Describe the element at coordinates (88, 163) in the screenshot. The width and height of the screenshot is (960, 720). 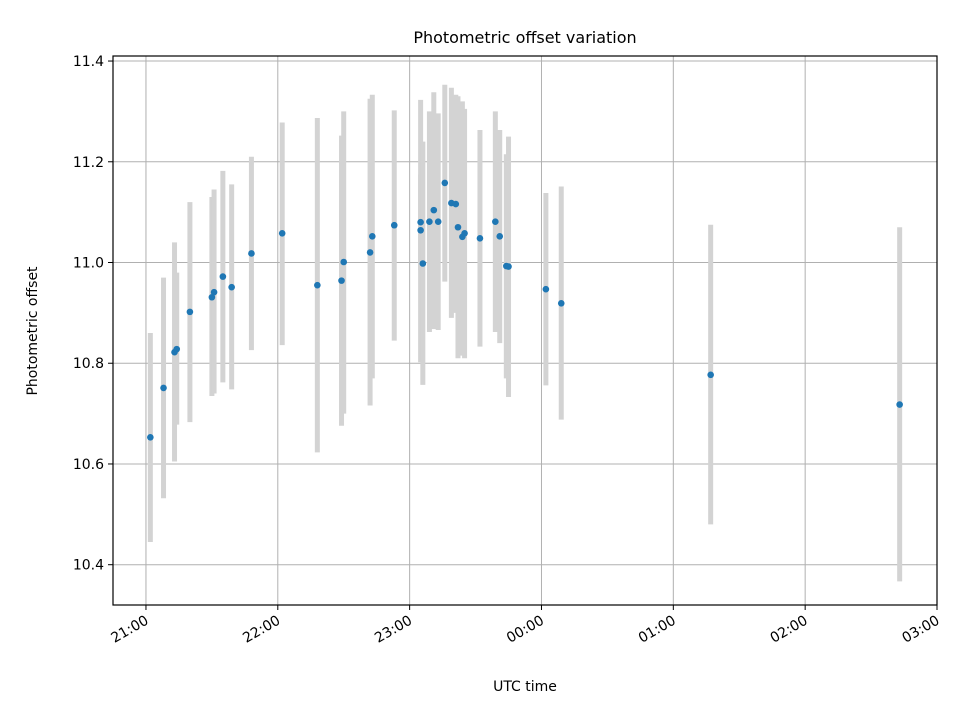
I see `y-tick-label: 11.2` at that location.